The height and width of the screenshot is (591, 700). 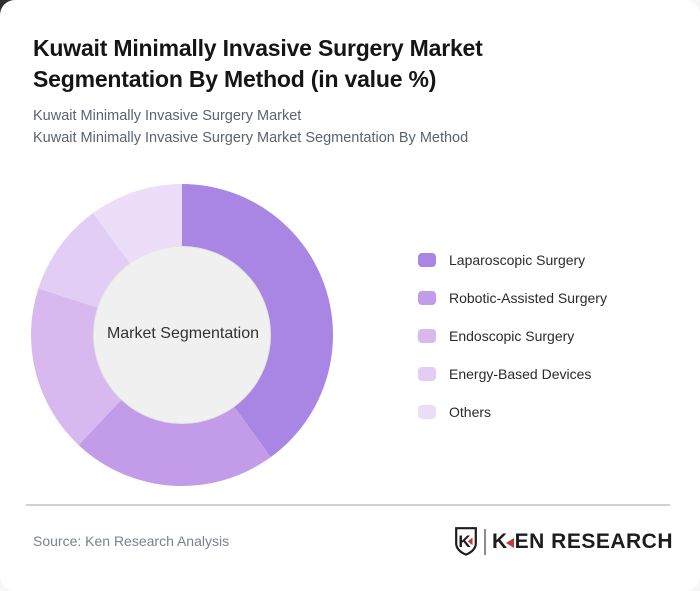 I want to click on wordmark-k: K, so click(x=499, y=541).